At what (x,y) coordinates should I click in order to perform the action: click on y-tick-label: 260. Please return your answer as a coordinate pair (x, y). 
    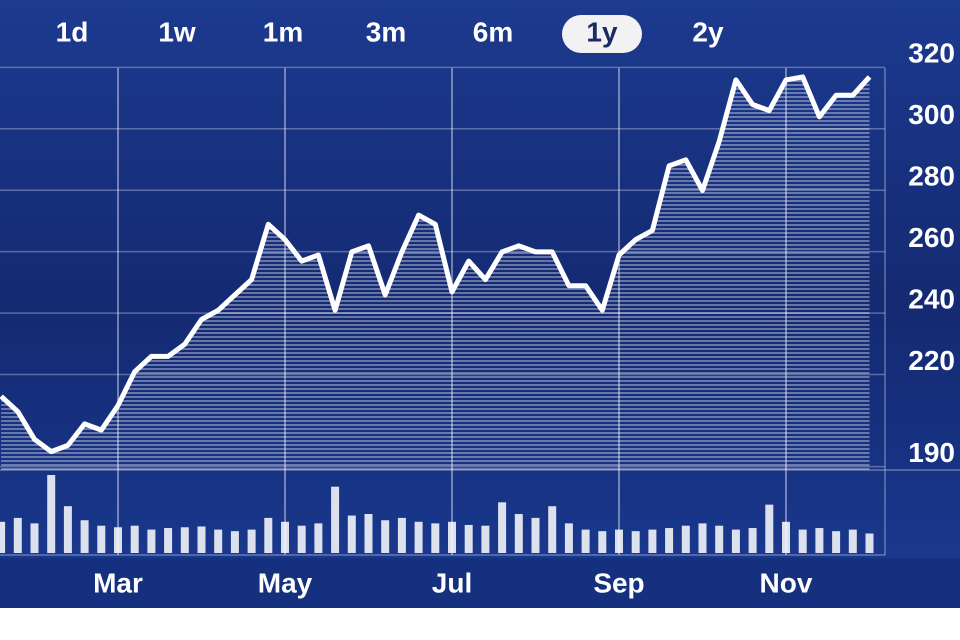
    Looking at the image, I should click on (931, 237).